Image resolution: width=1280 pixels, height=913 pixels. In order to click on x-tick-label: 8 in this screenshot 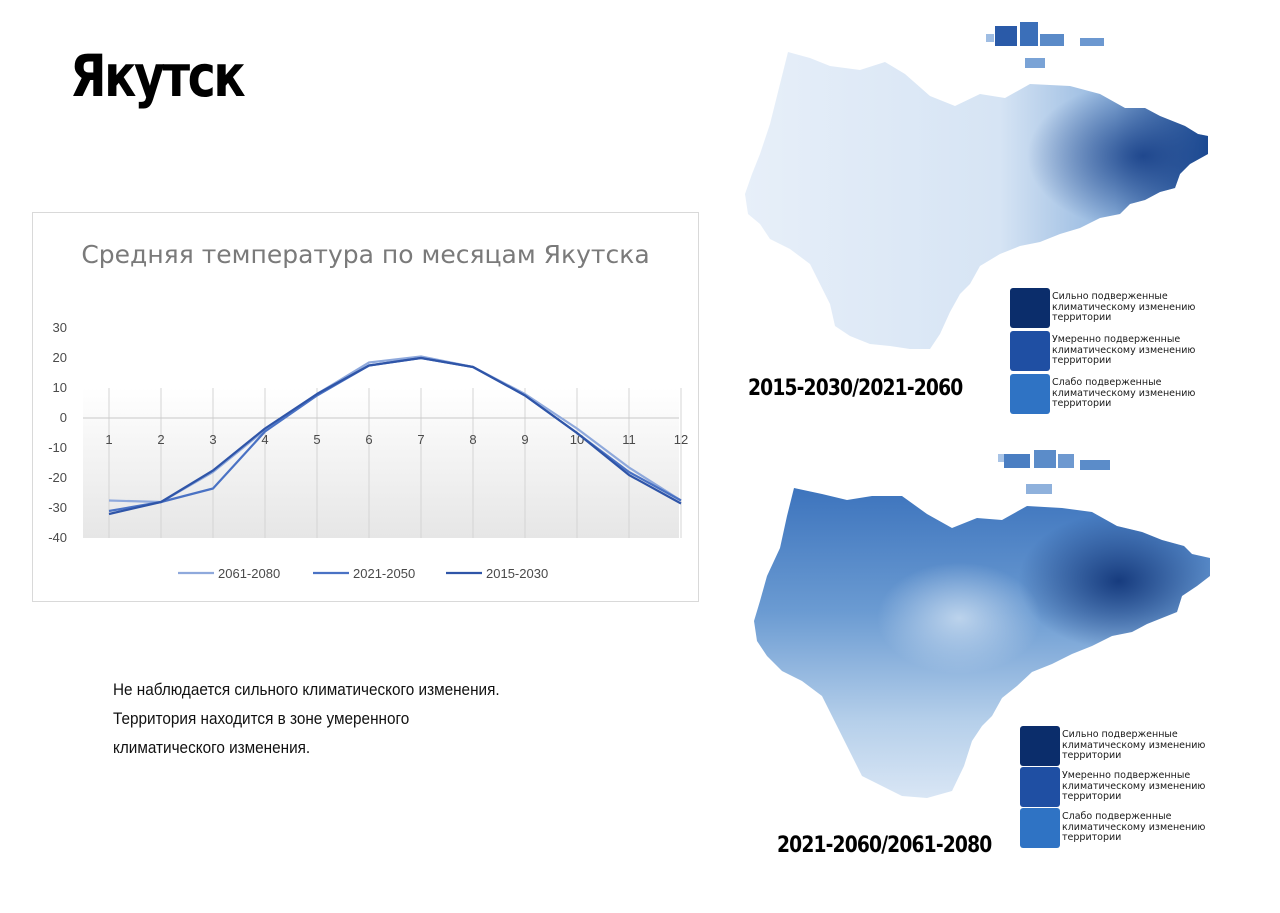, I will do `click(472, 439)`.